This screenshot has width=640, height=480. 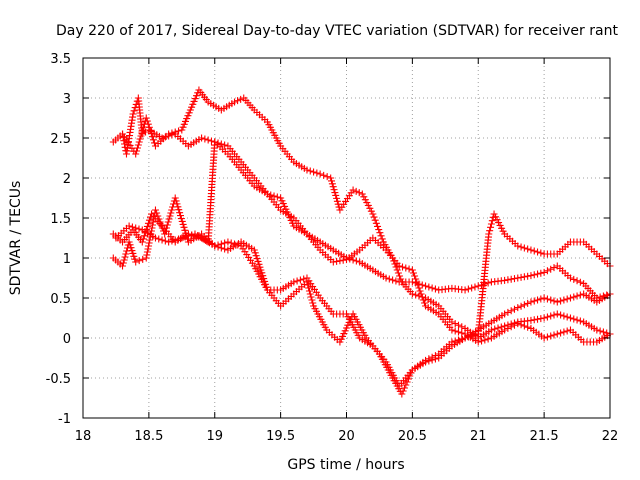 I want to click on y-tick-label: -1, so click(x=64, y=419).